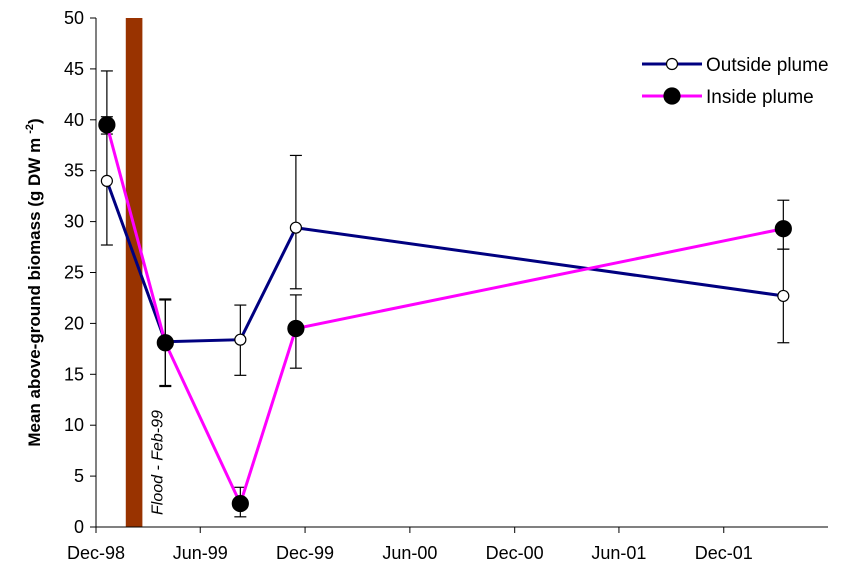 This screenshot has height=576, width=867. What do you see at coordinates (74, 323) in the screenshot?
I see `y-tick-label: 20` at bounding box center [74, 323].